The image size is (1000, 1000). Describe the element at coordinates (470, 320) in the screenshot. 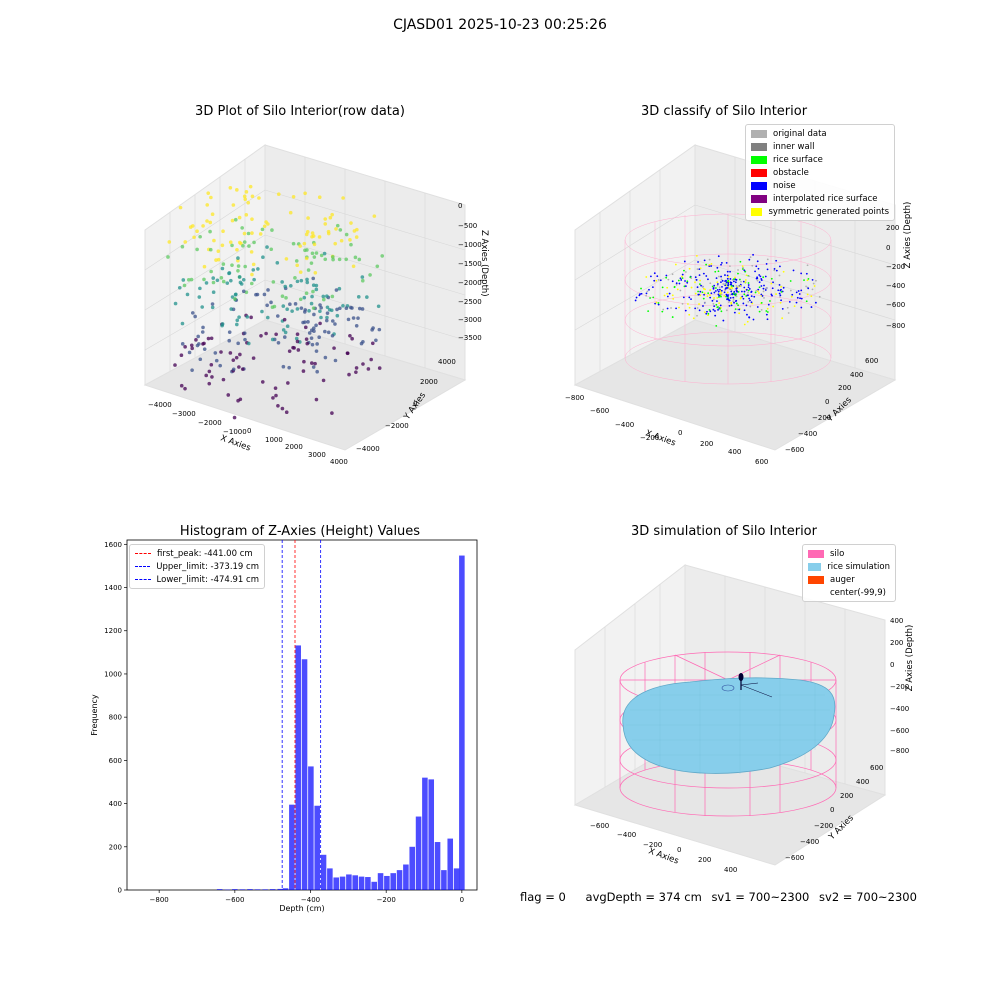

I see `raw-z-tick: −3000` at that location.